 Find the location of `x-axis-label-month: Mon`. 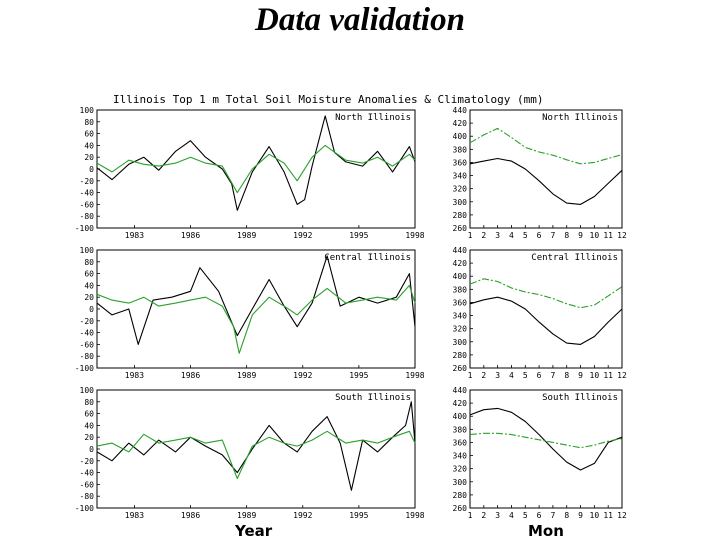

x-axis-label-month: Mon is located at coordinates (546, 531).